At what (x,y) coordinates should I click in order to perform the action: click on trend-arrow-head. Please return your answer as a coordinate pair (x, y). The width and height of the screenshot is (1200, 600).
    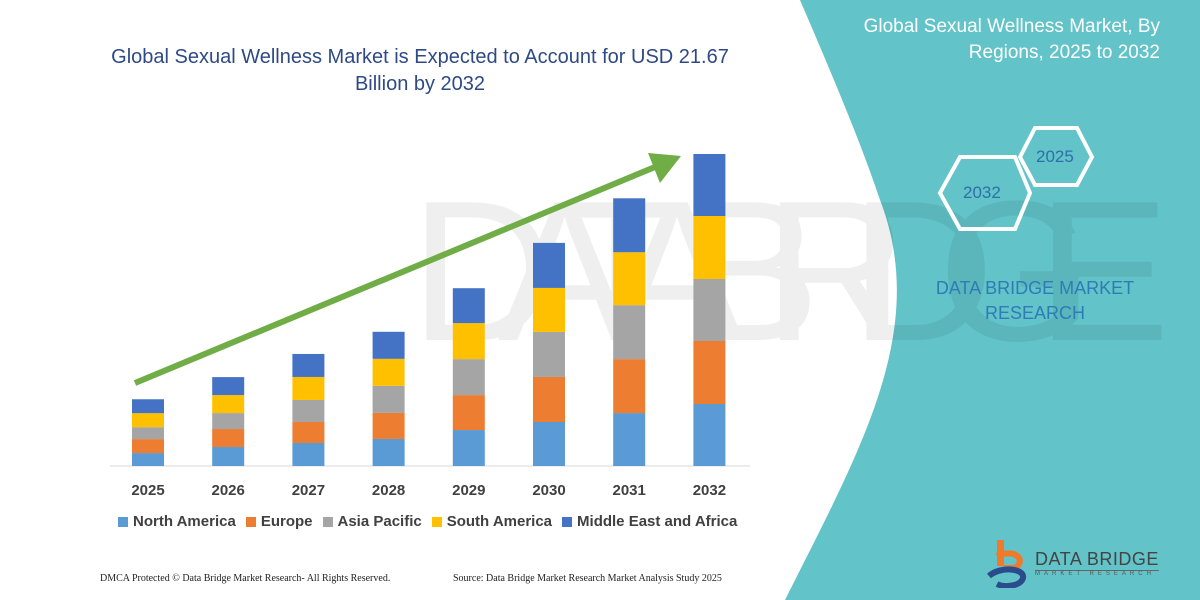
    Looking at the image, I should click on (664, 168).